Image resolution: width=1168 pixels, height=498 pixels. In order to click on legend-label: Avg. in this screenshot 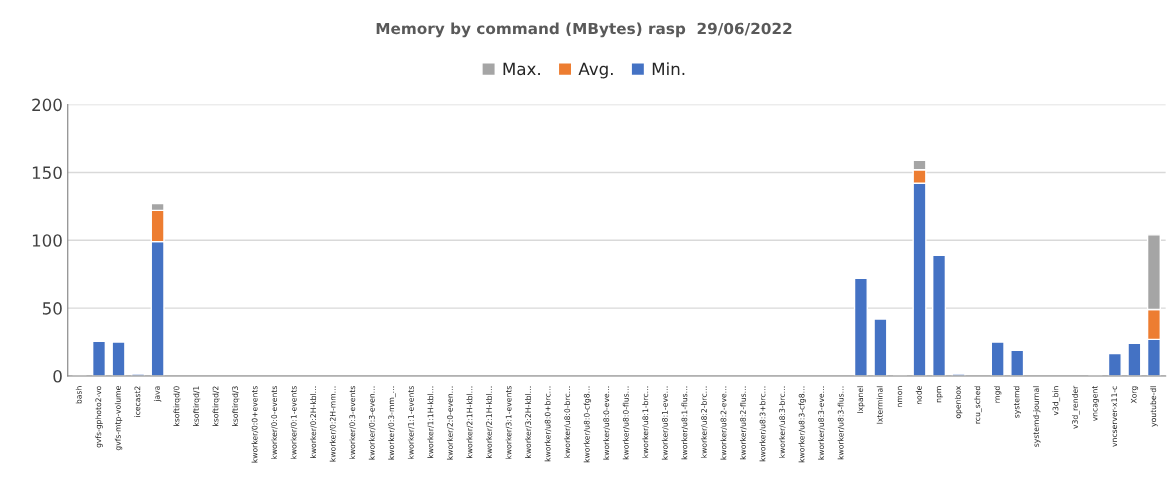, I will do `click(595, 70)`.